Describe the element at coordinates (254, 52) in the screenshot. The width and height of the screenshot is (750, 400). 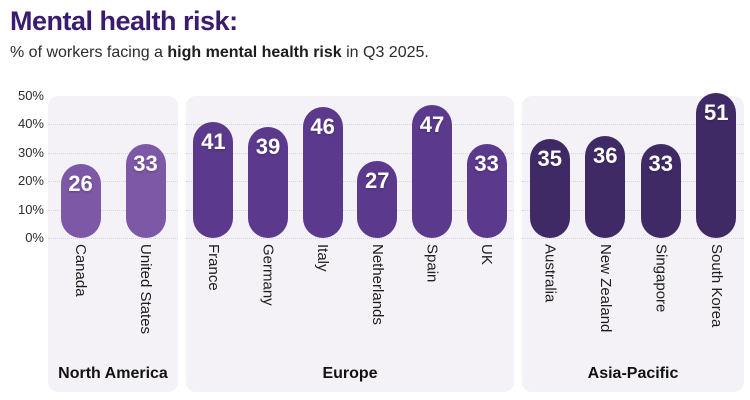
I see `subtitle-bold-text: high mental health risk` at that location.